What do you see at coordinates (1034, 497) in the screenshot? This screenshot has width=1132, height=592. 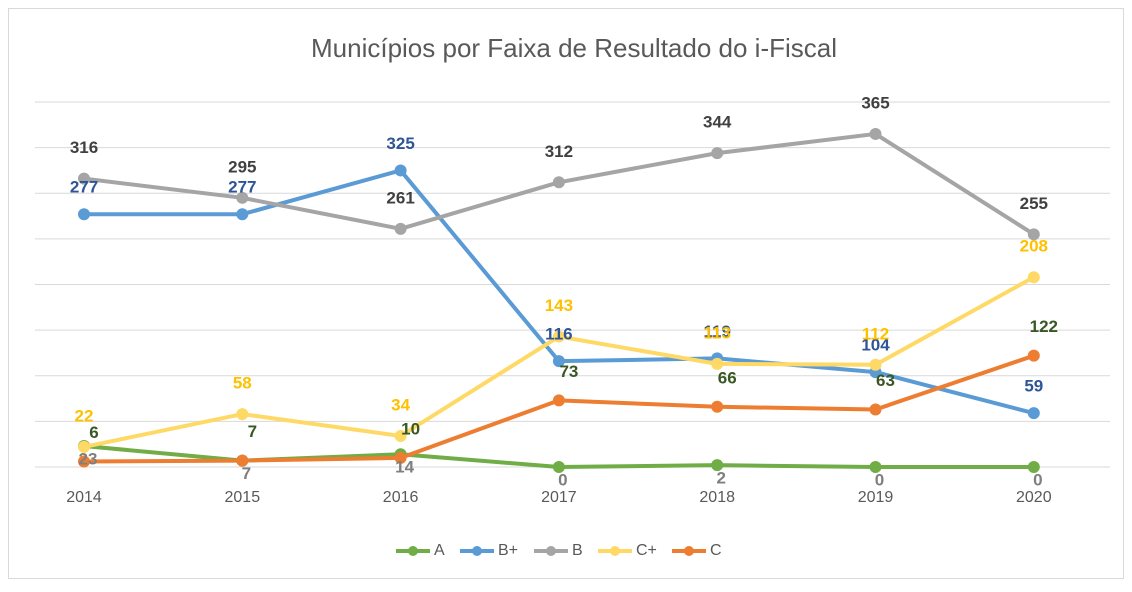 I see `x-tick-label: 2020` at bounding box center [1034, 497].